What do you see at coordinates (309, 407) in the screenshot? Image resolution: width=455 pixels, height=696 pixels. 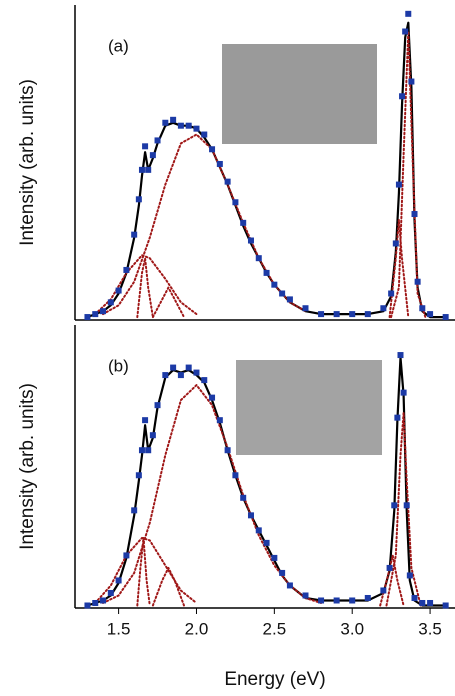 I see `sem-inset-b` at bounding box center [309, 407].